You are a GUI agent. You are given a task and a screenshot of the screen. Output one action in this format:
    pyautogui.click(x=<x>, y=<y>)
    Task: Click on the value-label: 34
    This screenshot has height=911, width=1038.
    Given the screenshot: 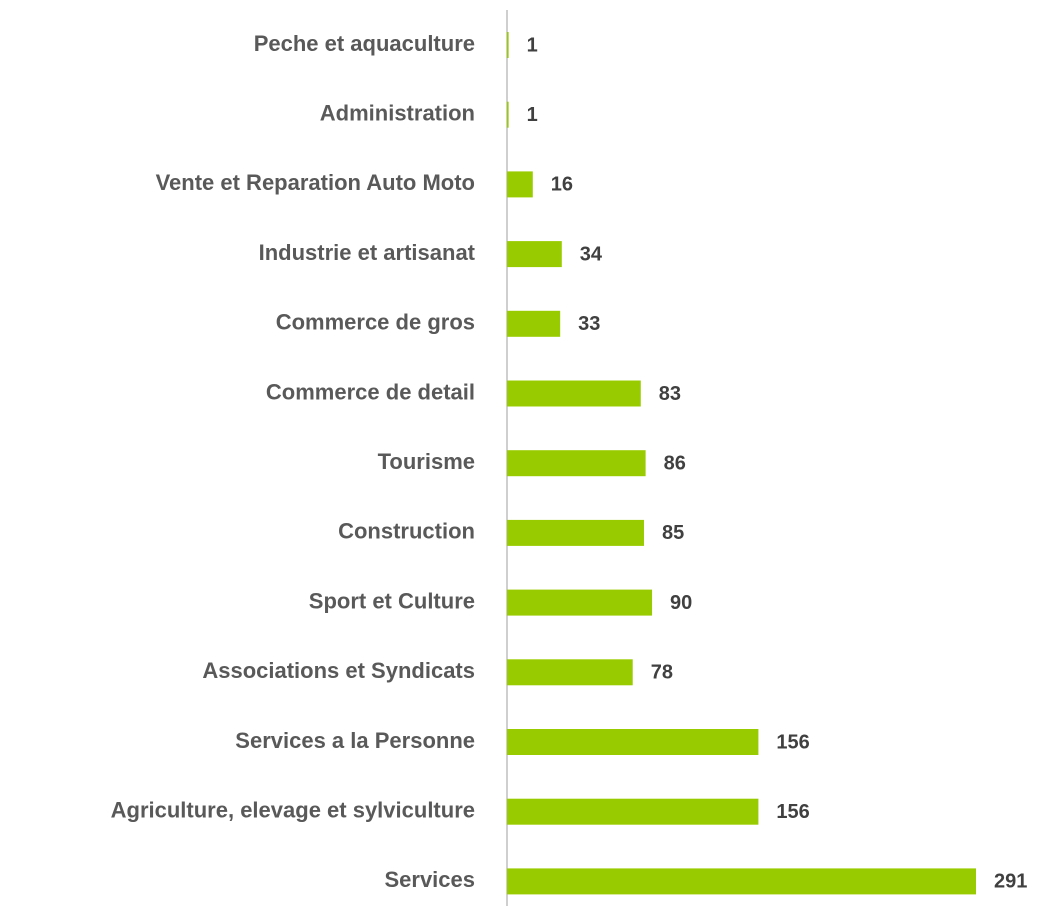 What is the action you would take?
    pyautogui.click(x=591, y=254)
    